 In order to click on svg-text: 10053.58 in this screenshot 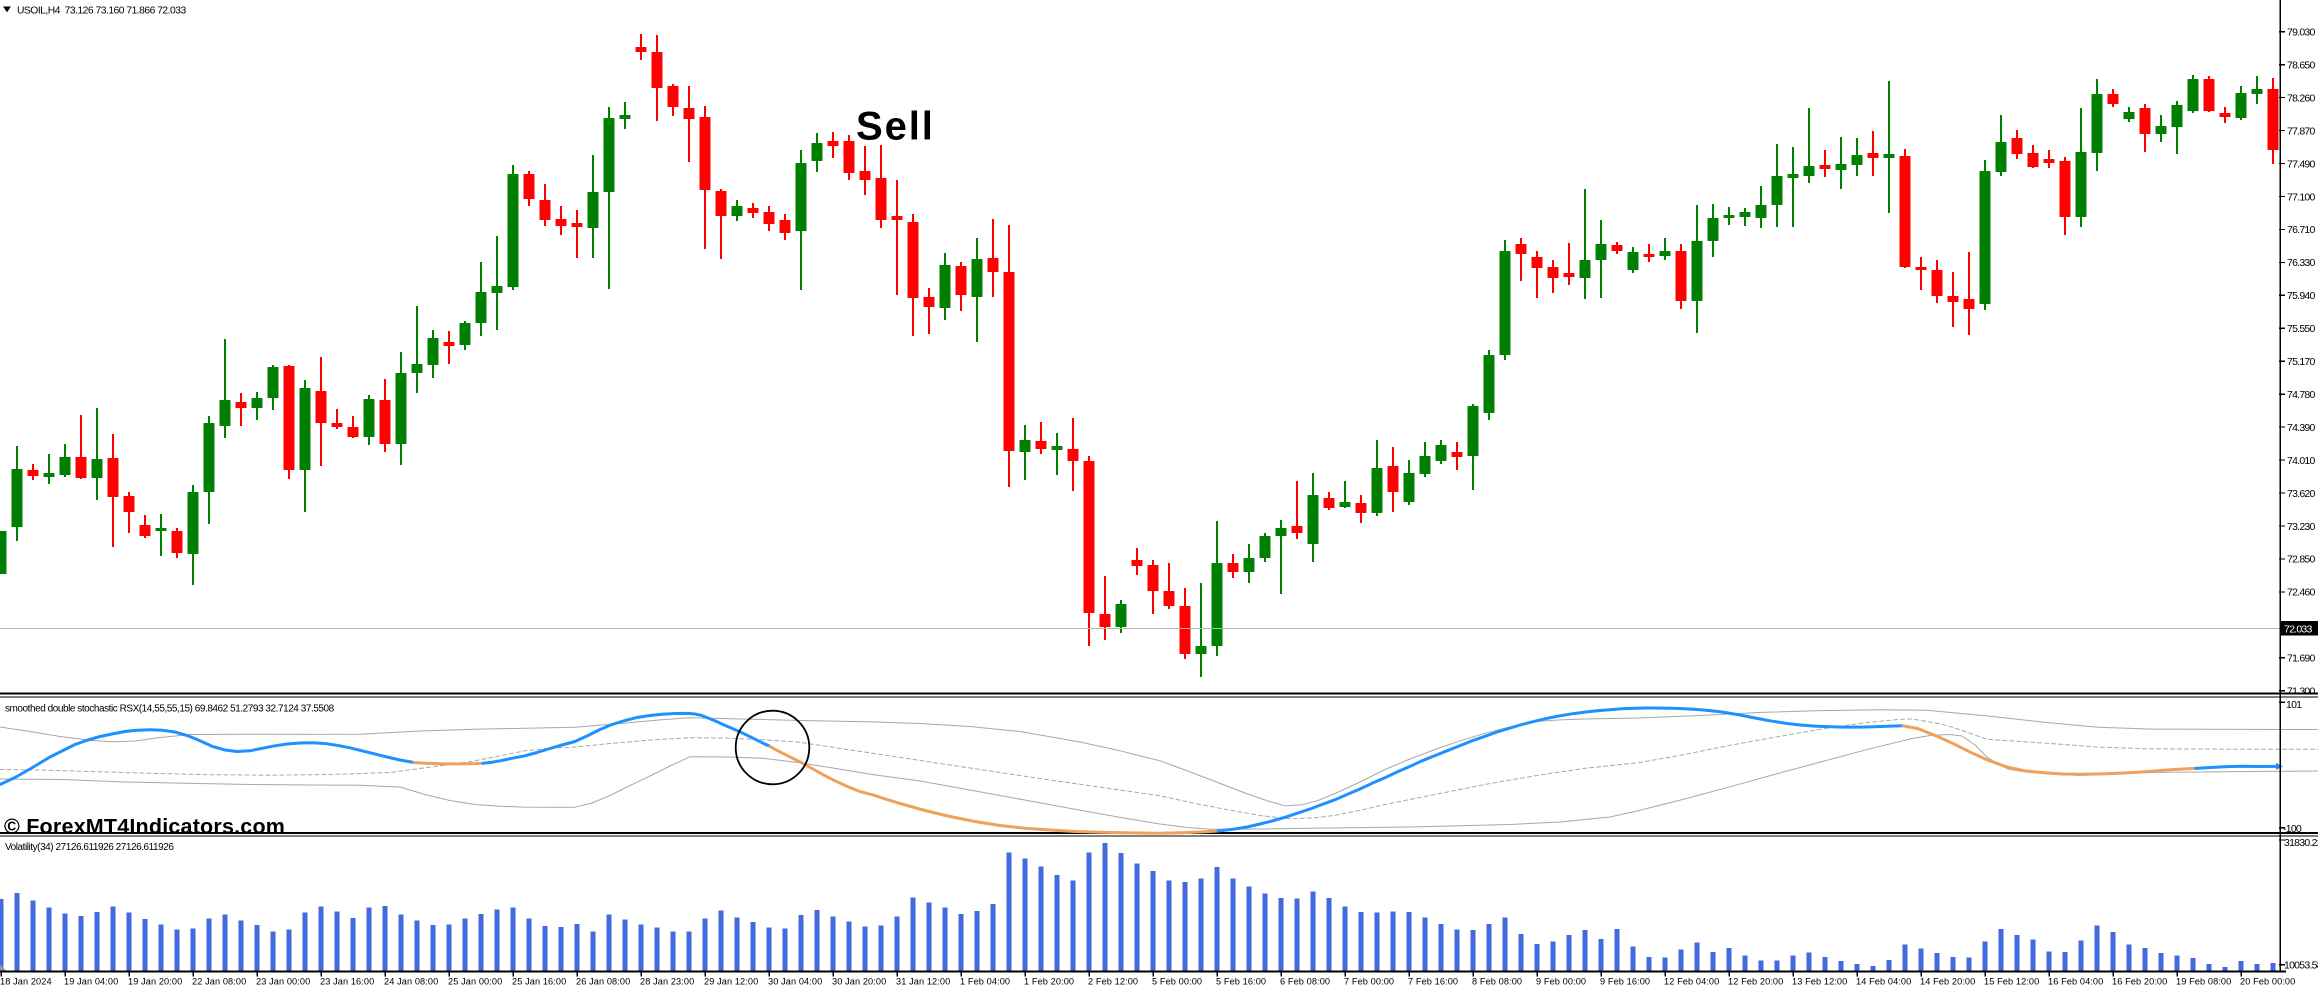, I will do `click(2301, 966)`.